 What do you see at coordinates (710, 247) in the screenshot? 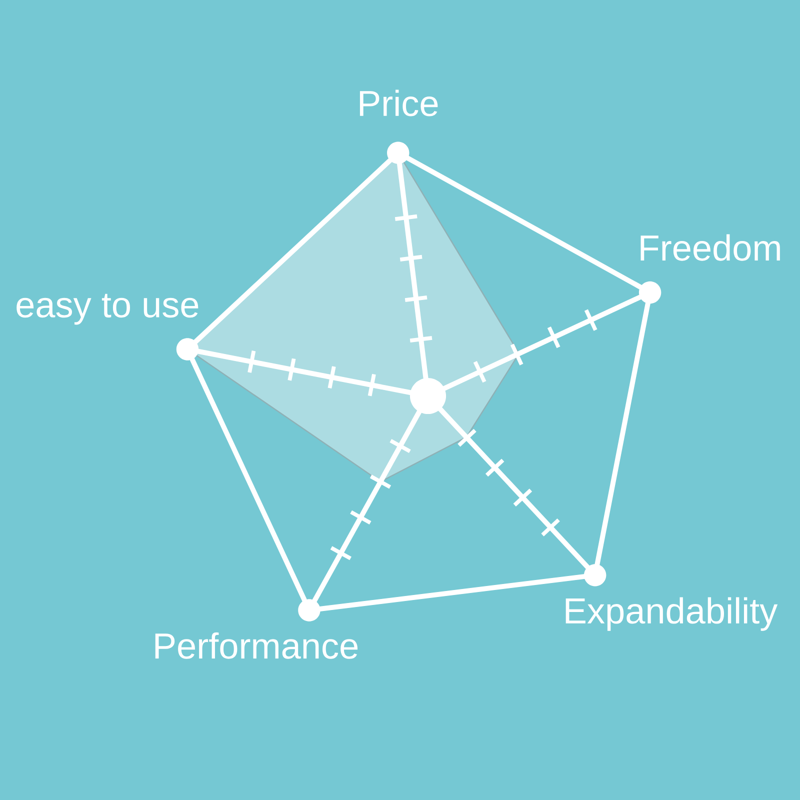
I see `spoke-label: Freedom` at bounding box center [710, 247].